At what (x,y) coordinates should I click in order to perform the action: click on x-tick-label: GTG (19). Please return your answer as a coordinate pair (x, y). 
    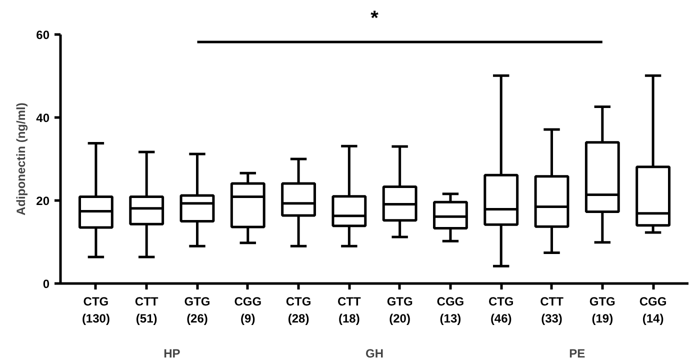
    Looking at the image, I should click on (602, 310).